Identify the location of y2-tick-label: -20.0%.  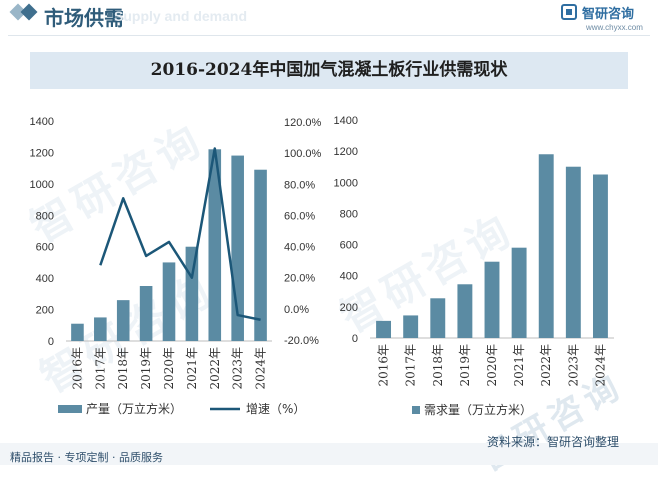
(301, 341).